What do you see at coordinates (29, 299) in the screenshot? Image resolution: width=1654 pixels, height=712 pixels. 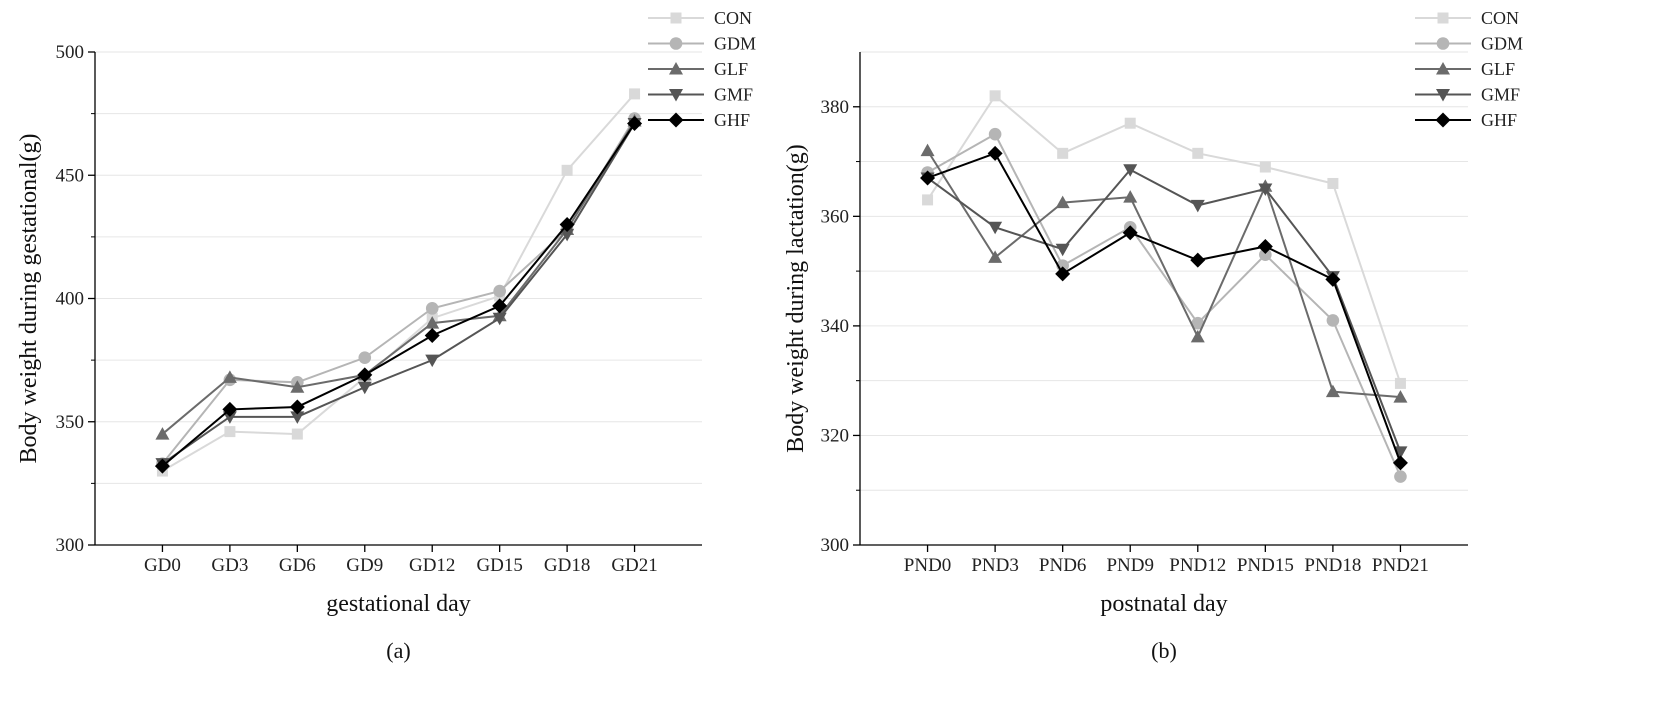 I see `y-axis-title: Body weight during gestational(g)` at bounding box center [29, 299].